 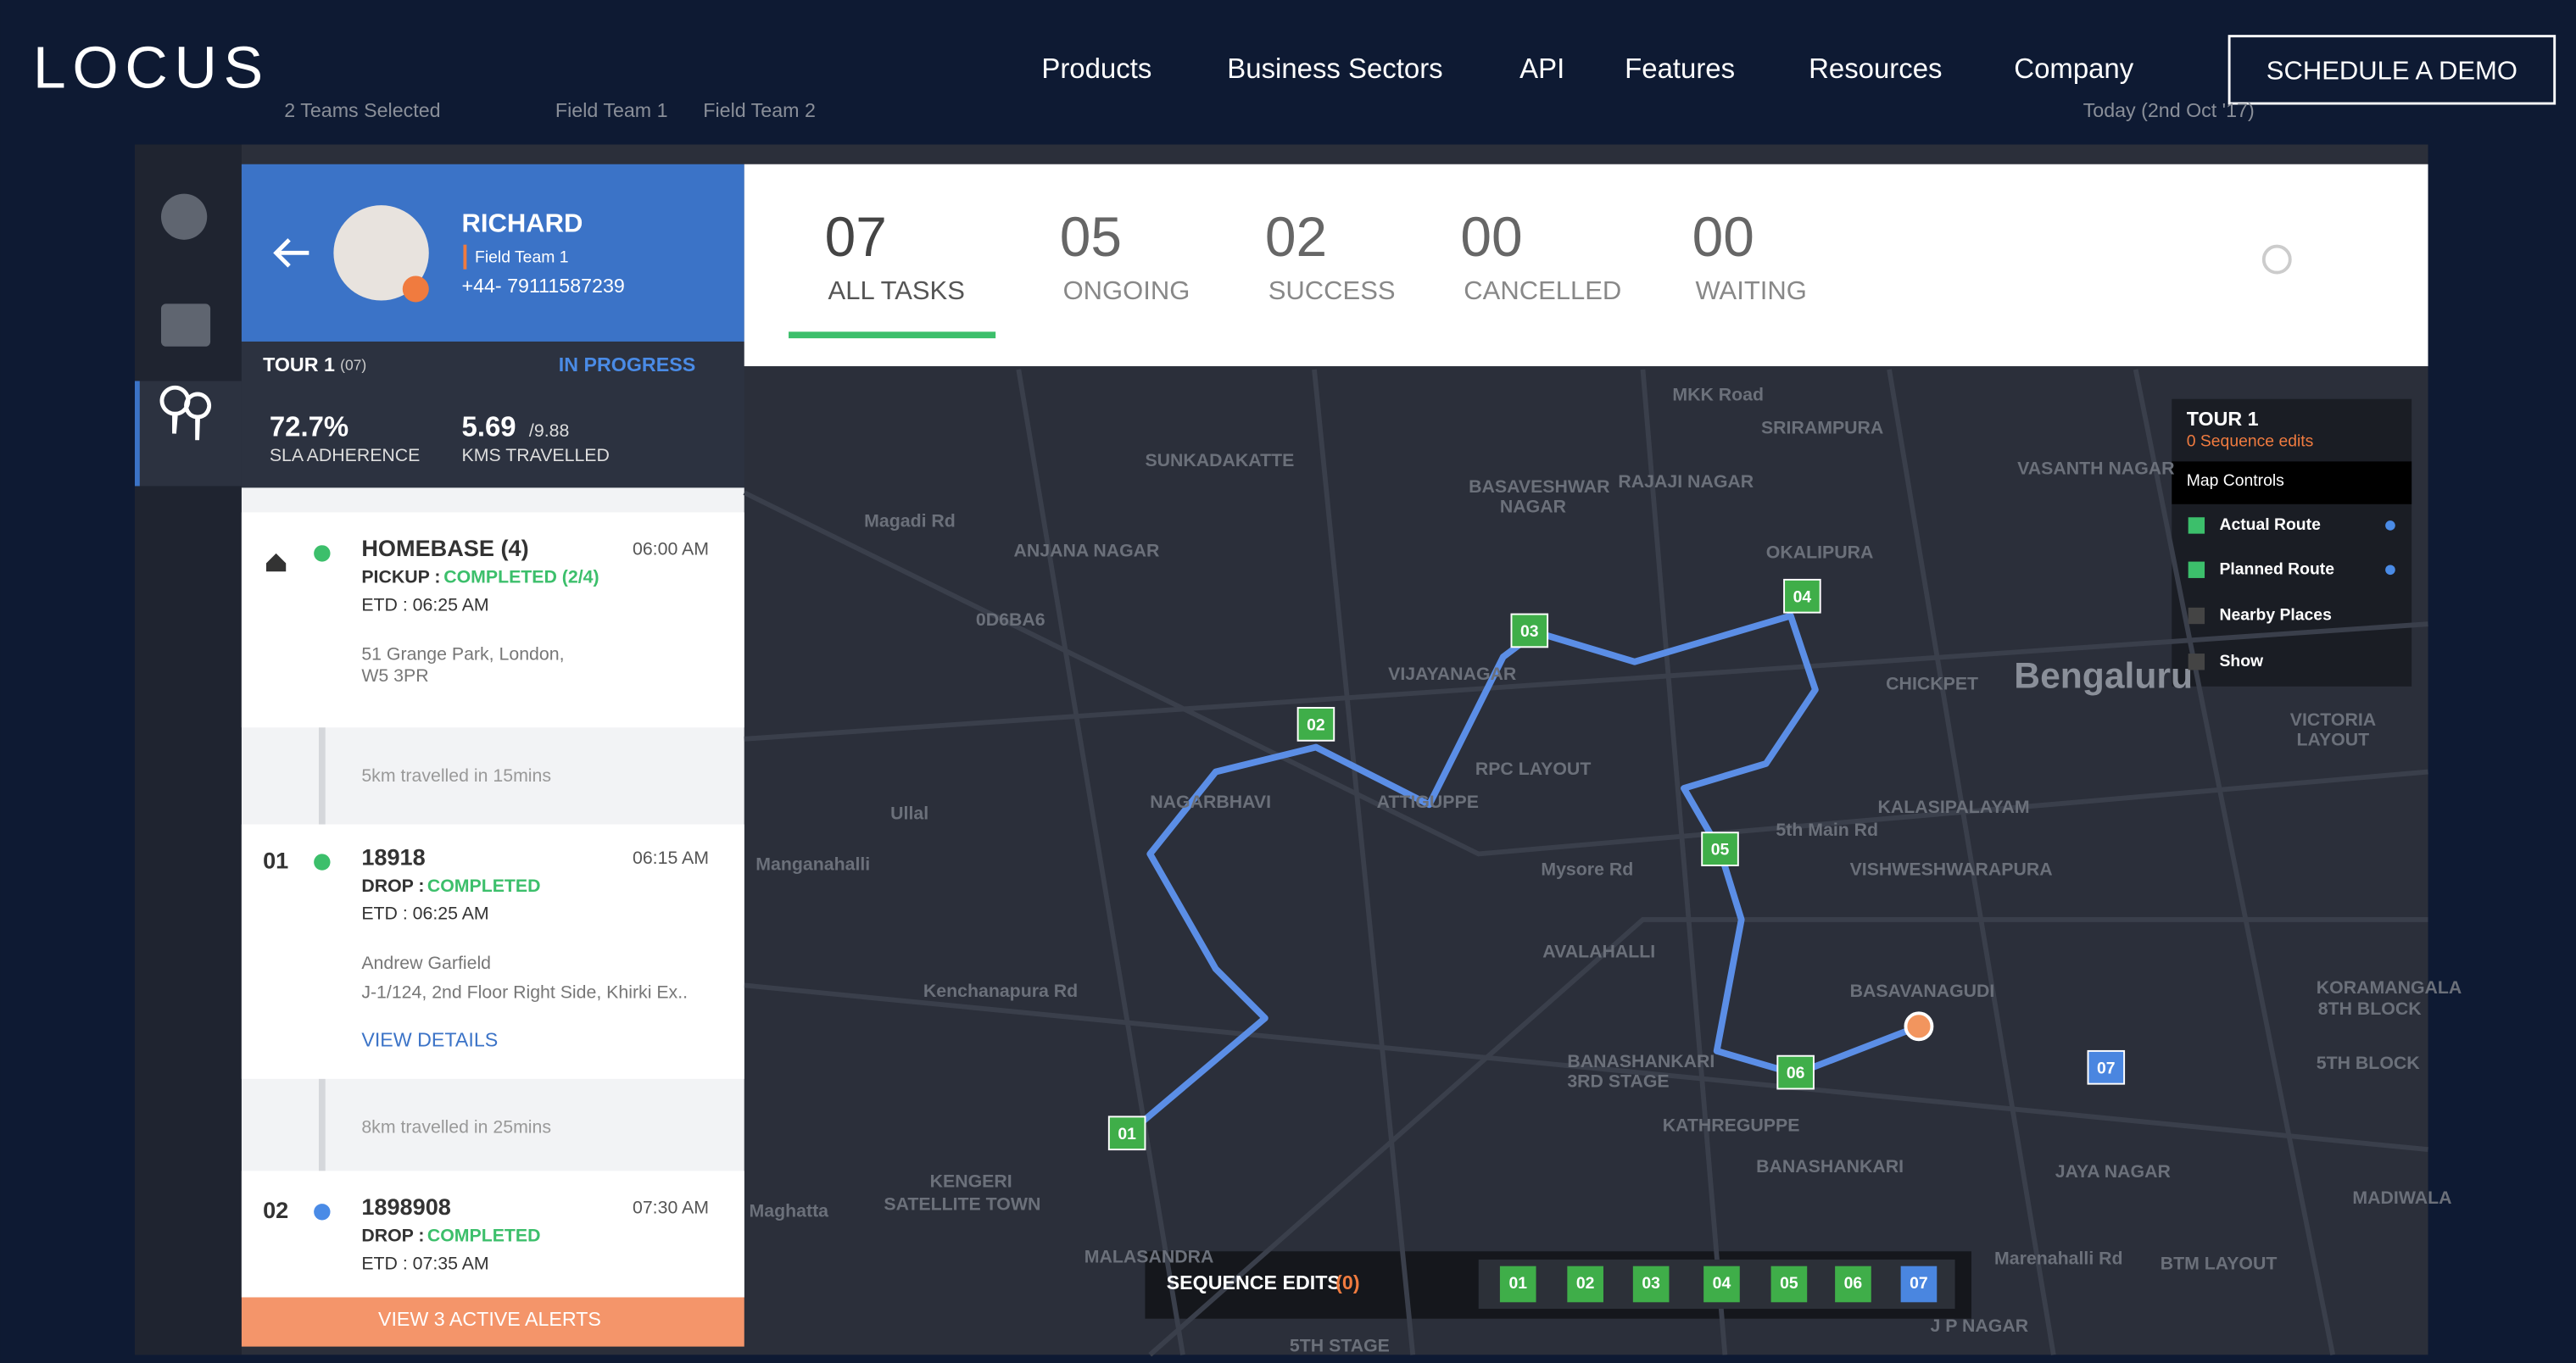 I want to click on nav-item: Business Sectors, so click(x=1334, y=68).